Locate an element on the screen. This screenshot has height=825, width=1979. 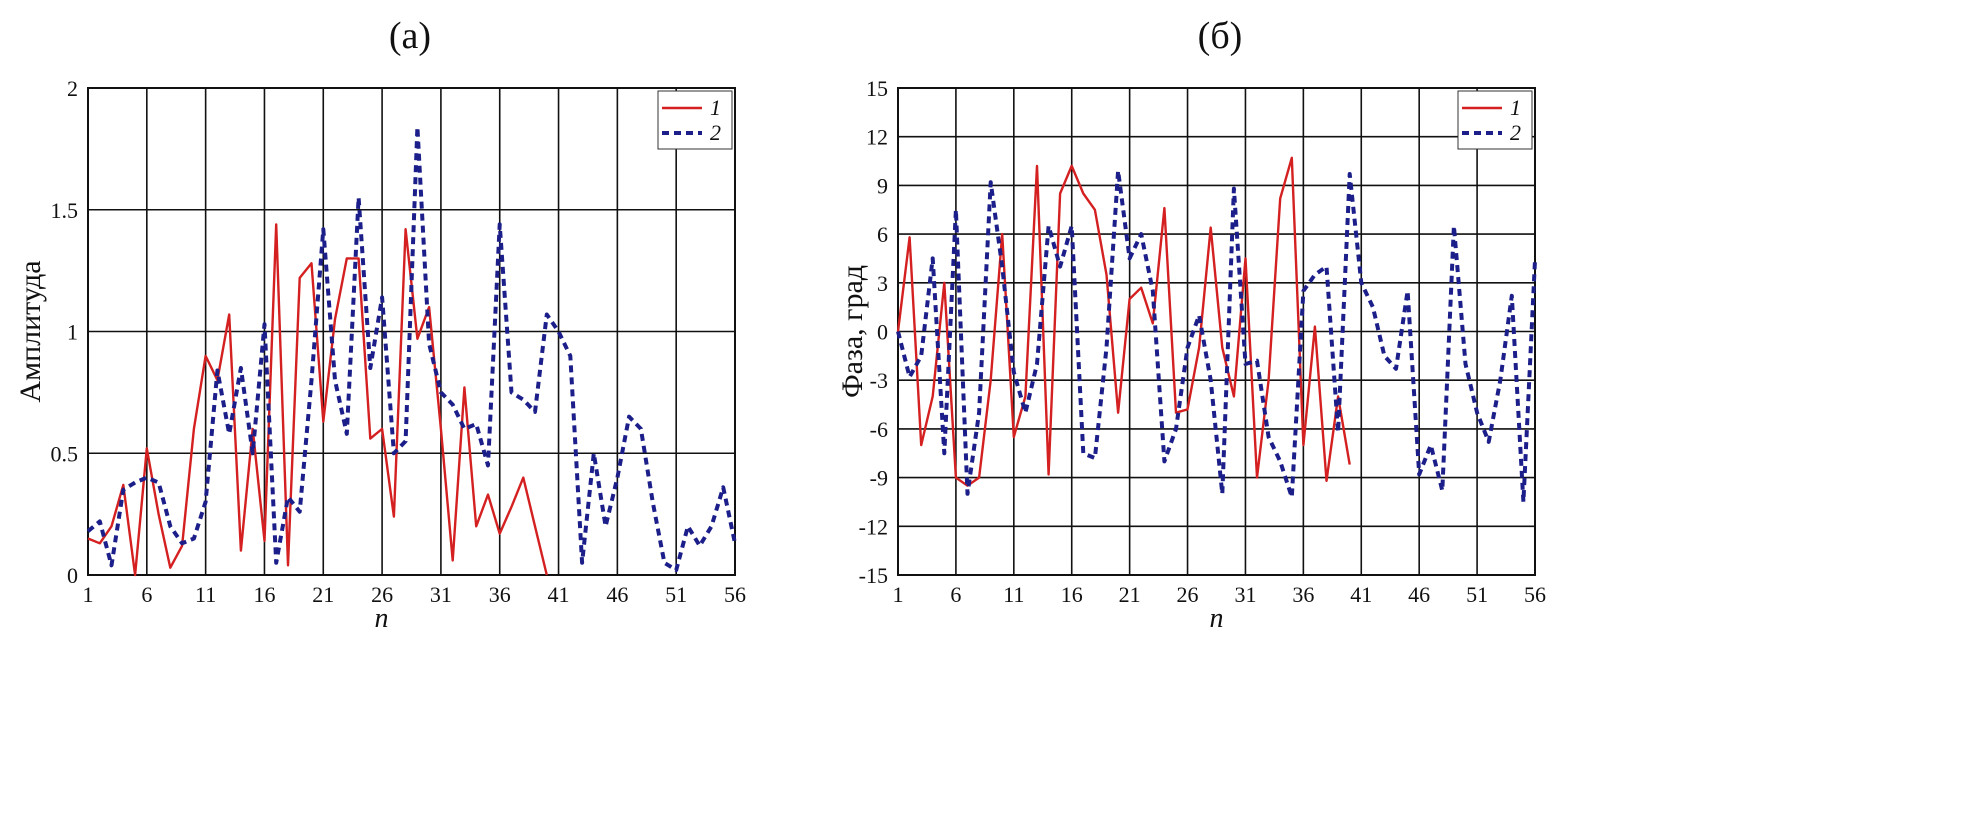
chart-title: (б) is located at coordinates (1220, 36).